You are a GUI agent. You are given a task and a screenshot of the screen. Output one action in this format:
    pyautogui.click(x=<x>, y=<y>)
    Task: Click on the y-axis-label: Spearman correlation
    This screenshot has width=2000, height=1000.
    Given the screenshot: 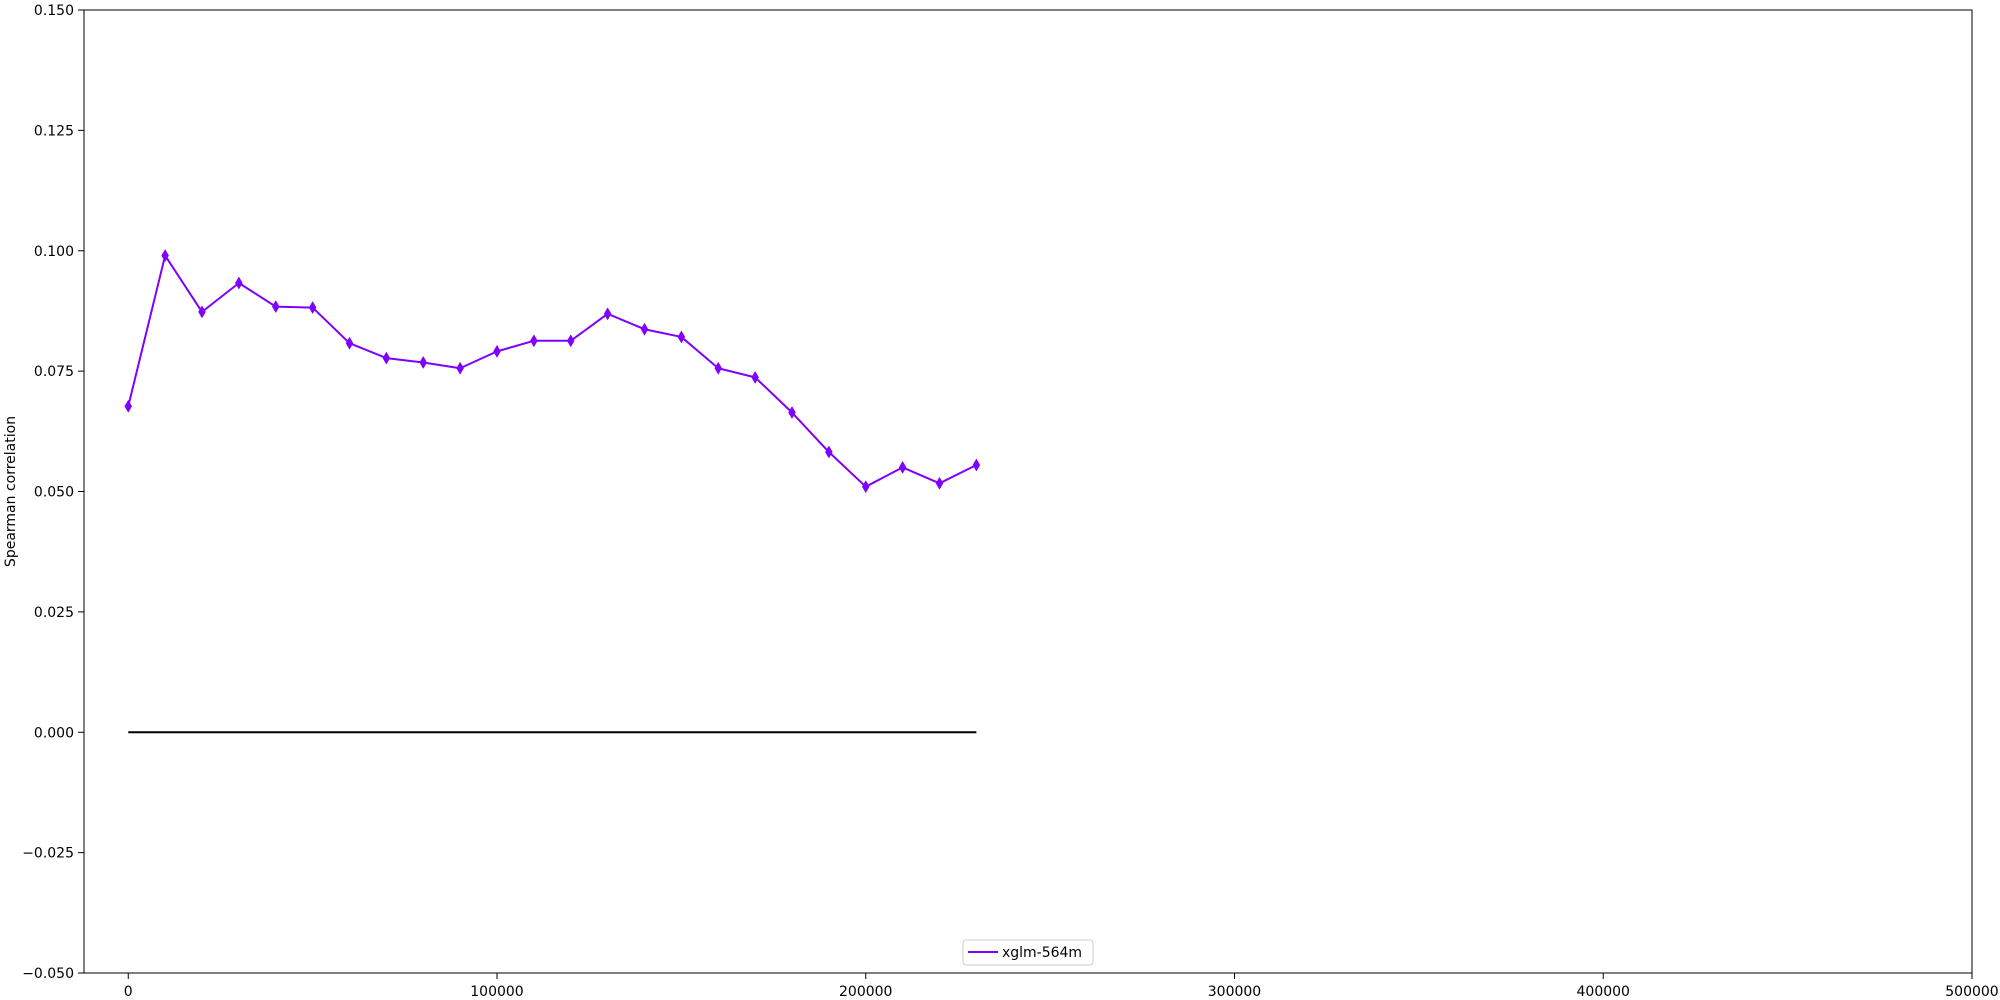 What is the action you would take?
    pyautogui.click(x=11, y=491)
    